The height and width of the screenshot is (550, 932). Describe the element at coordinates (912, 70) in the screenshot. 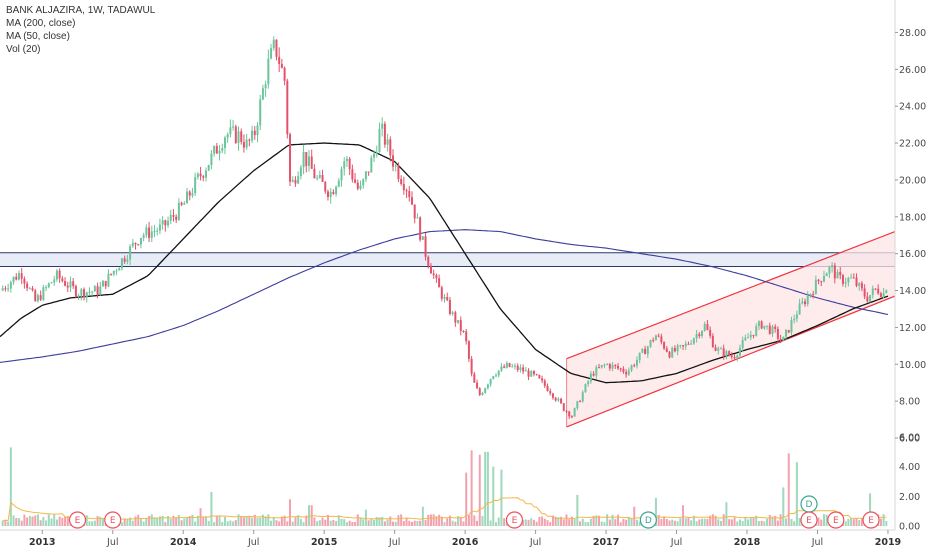

I see `price-tick-label: 26.00` at that location.